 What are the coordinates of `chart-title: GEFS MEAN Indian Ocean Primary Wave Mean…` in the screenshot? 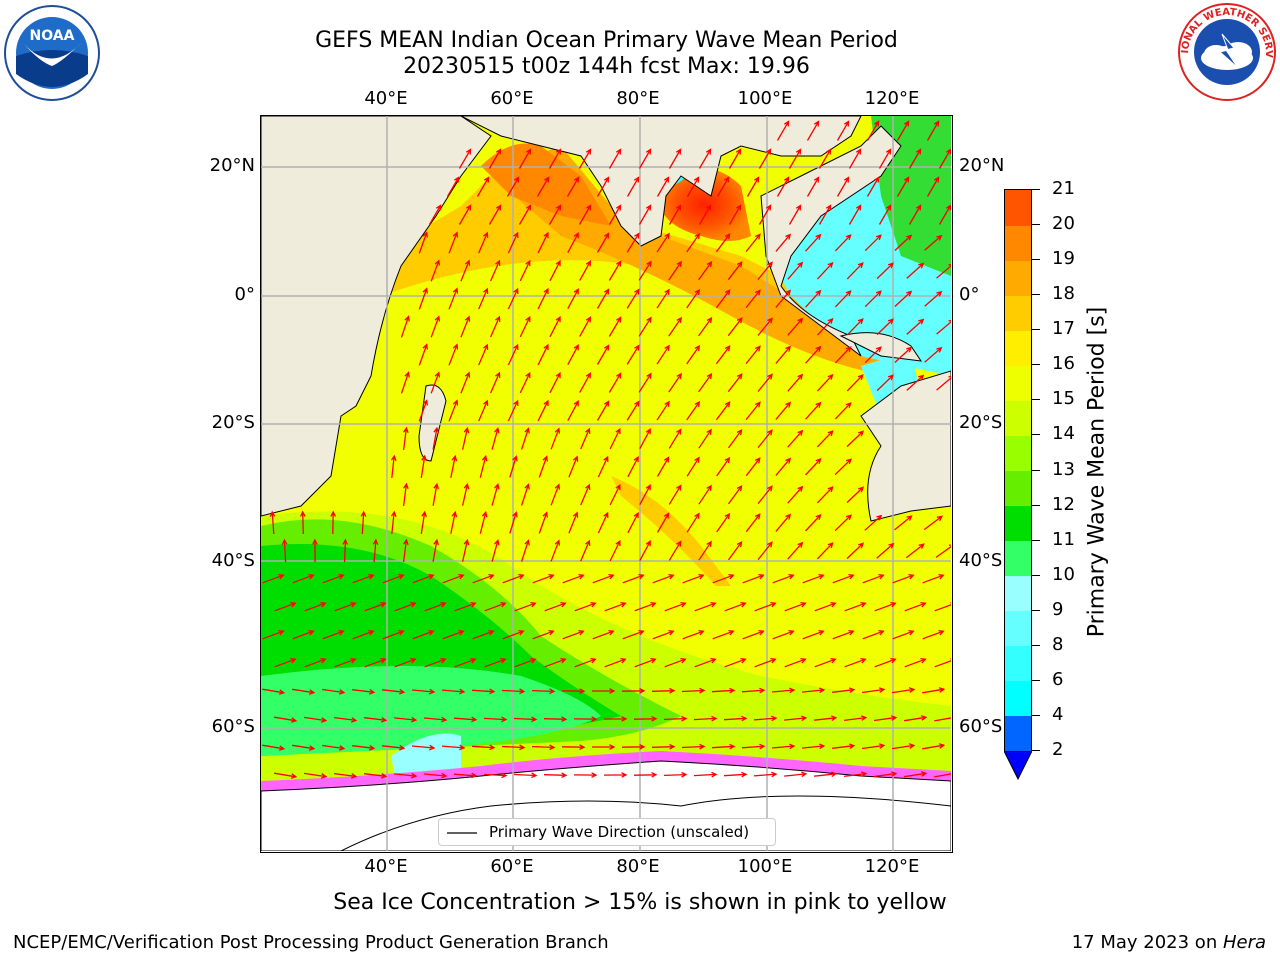 It's located at (606, 40).